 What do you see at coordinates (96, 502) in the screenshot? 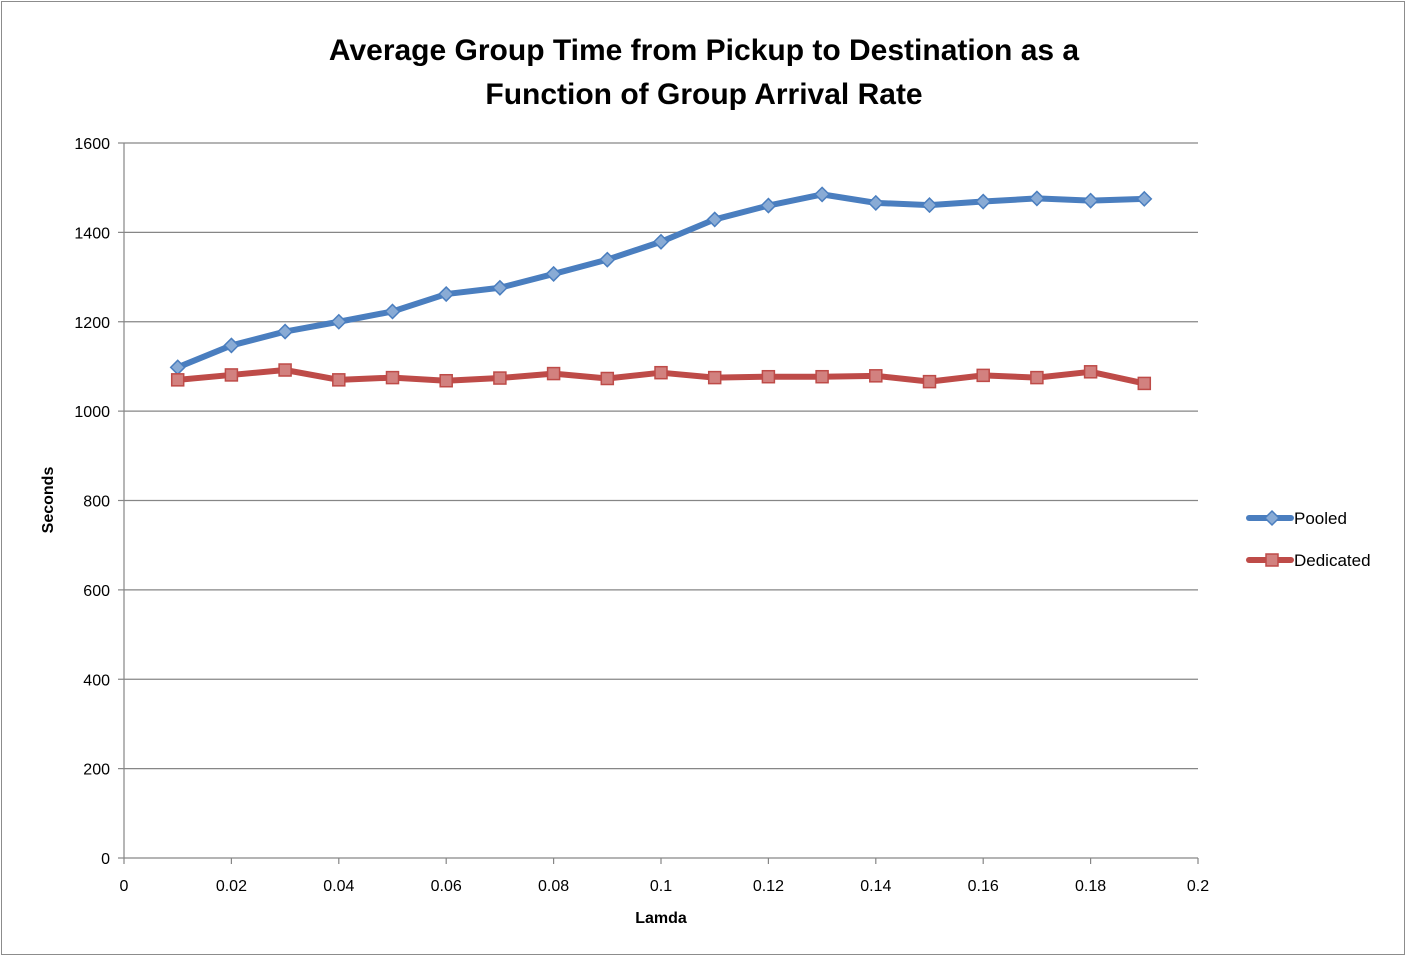
I see `y-tick-label: 800` at bounding box center [96, 502].